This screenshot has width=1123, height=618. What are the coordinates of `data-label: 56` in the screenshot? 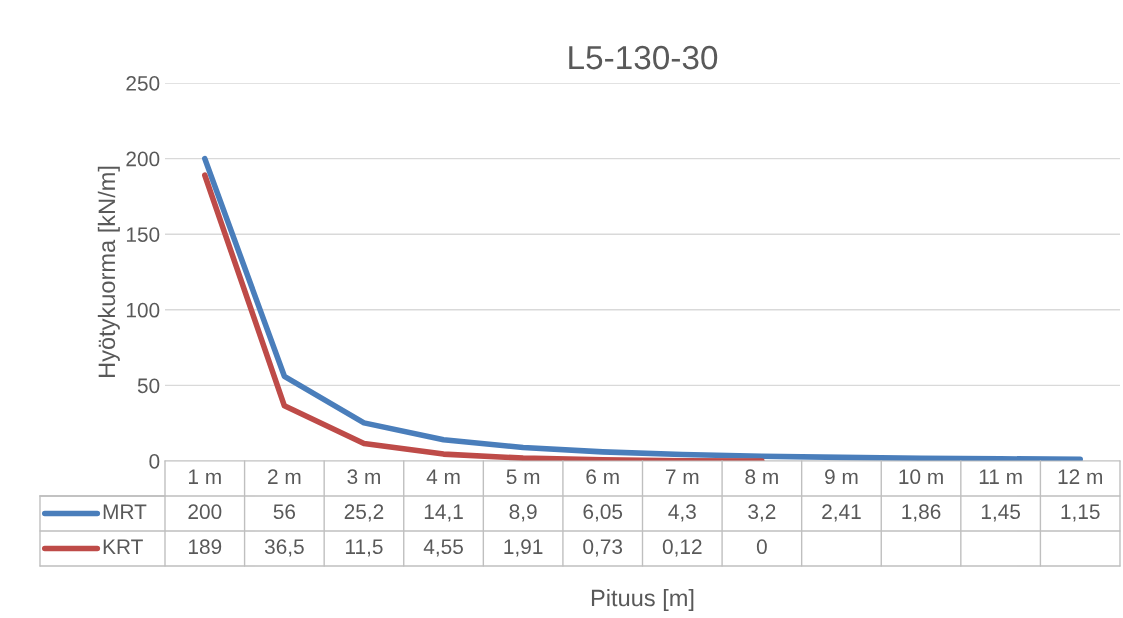 It's located at (284, 512).